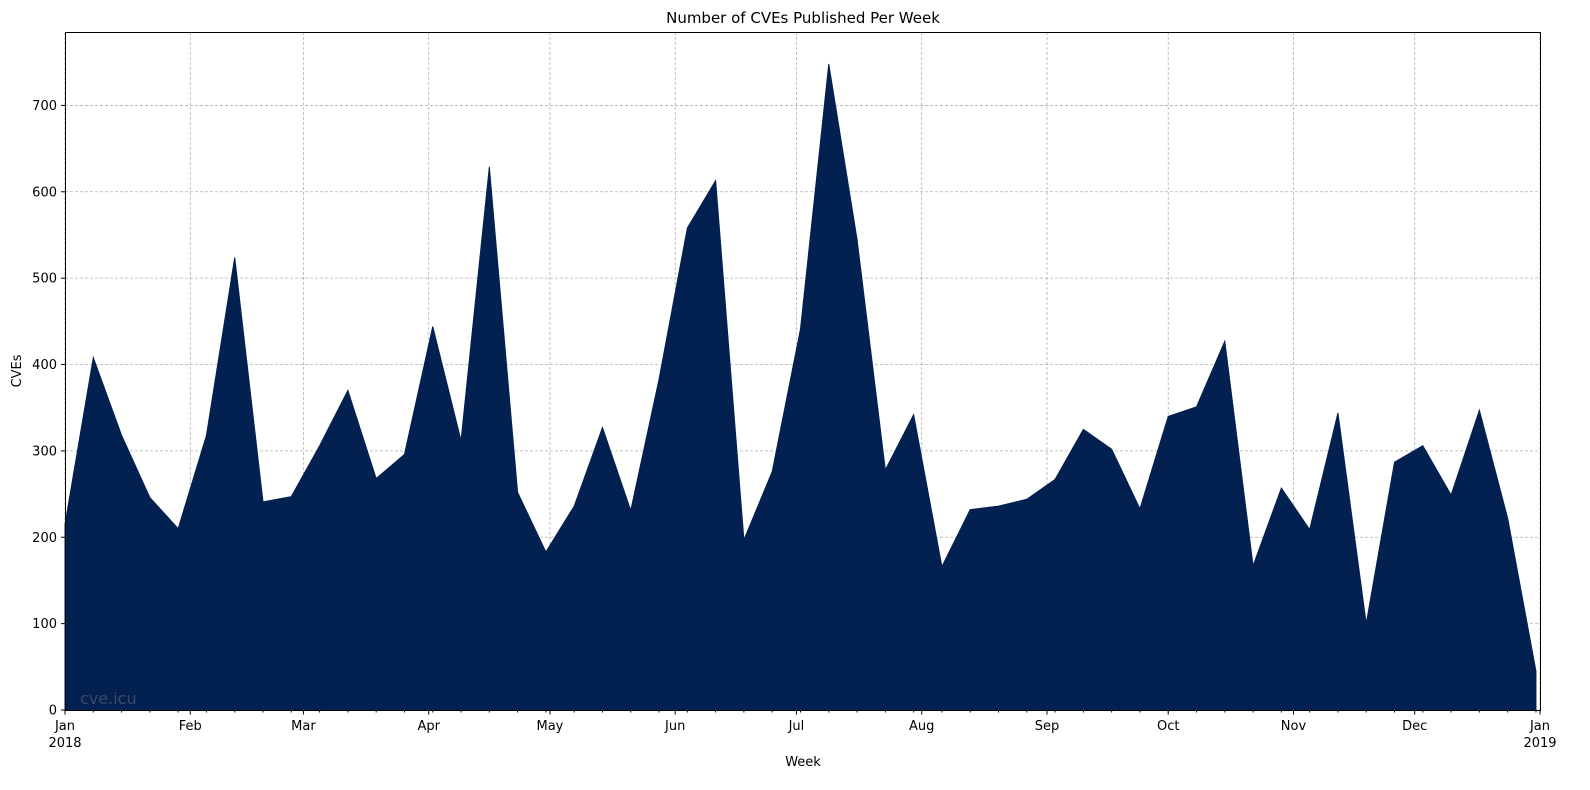 Image resolution: width=1590 pixels, height=790 pixels. What do you see at coordinates (1294, 726) in the screenshot?
I see `x-tick-label: Nov` at bounding box center [1294, 726].